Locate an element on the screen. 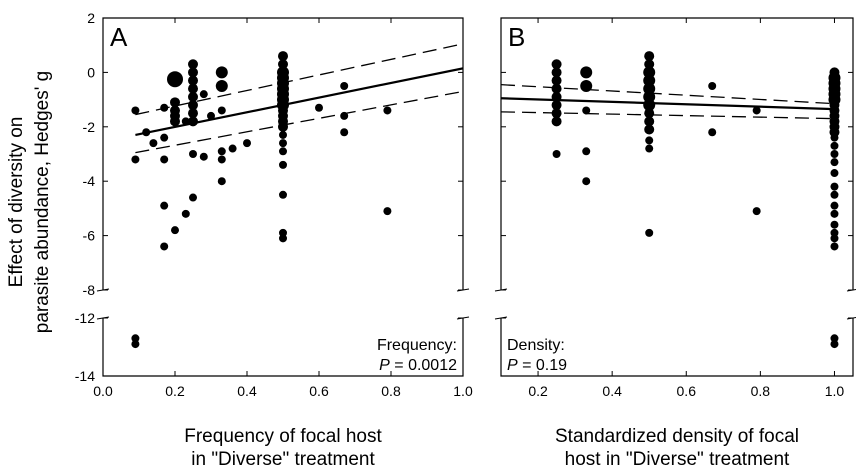 The image size is (856, 468). y-tick-label: -2 is located at coordinates (89, 127).